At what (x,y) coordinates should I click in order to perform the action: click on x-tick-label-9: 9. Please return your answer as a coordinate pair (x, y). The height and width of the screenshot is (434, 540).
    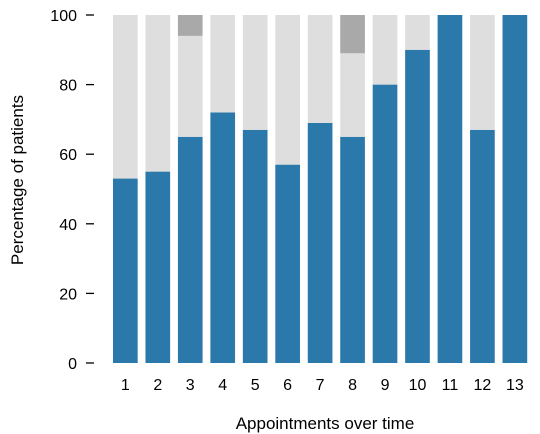
    Looking at the image, I should click on (385, 385).